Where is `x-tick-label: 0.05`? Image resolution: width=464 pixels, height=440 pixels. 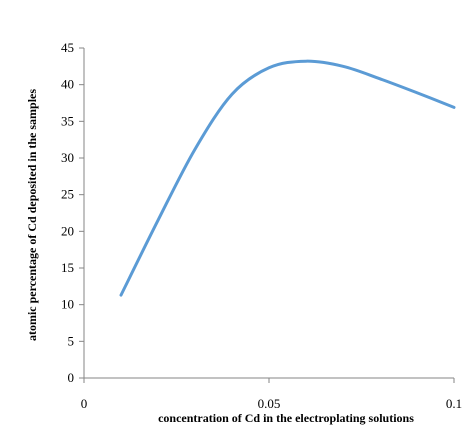 x-tick-label: 0.05 is located at coordinates (269, 403).